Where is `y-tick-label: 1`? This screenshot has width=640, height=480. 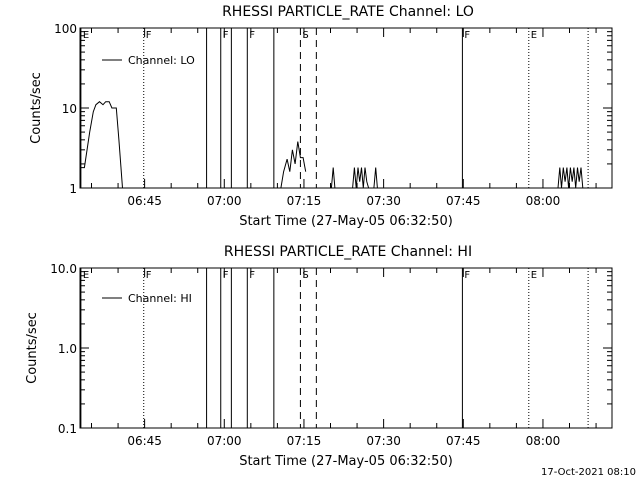
y-tick-label: 1 is located at coordinates (73, 189).